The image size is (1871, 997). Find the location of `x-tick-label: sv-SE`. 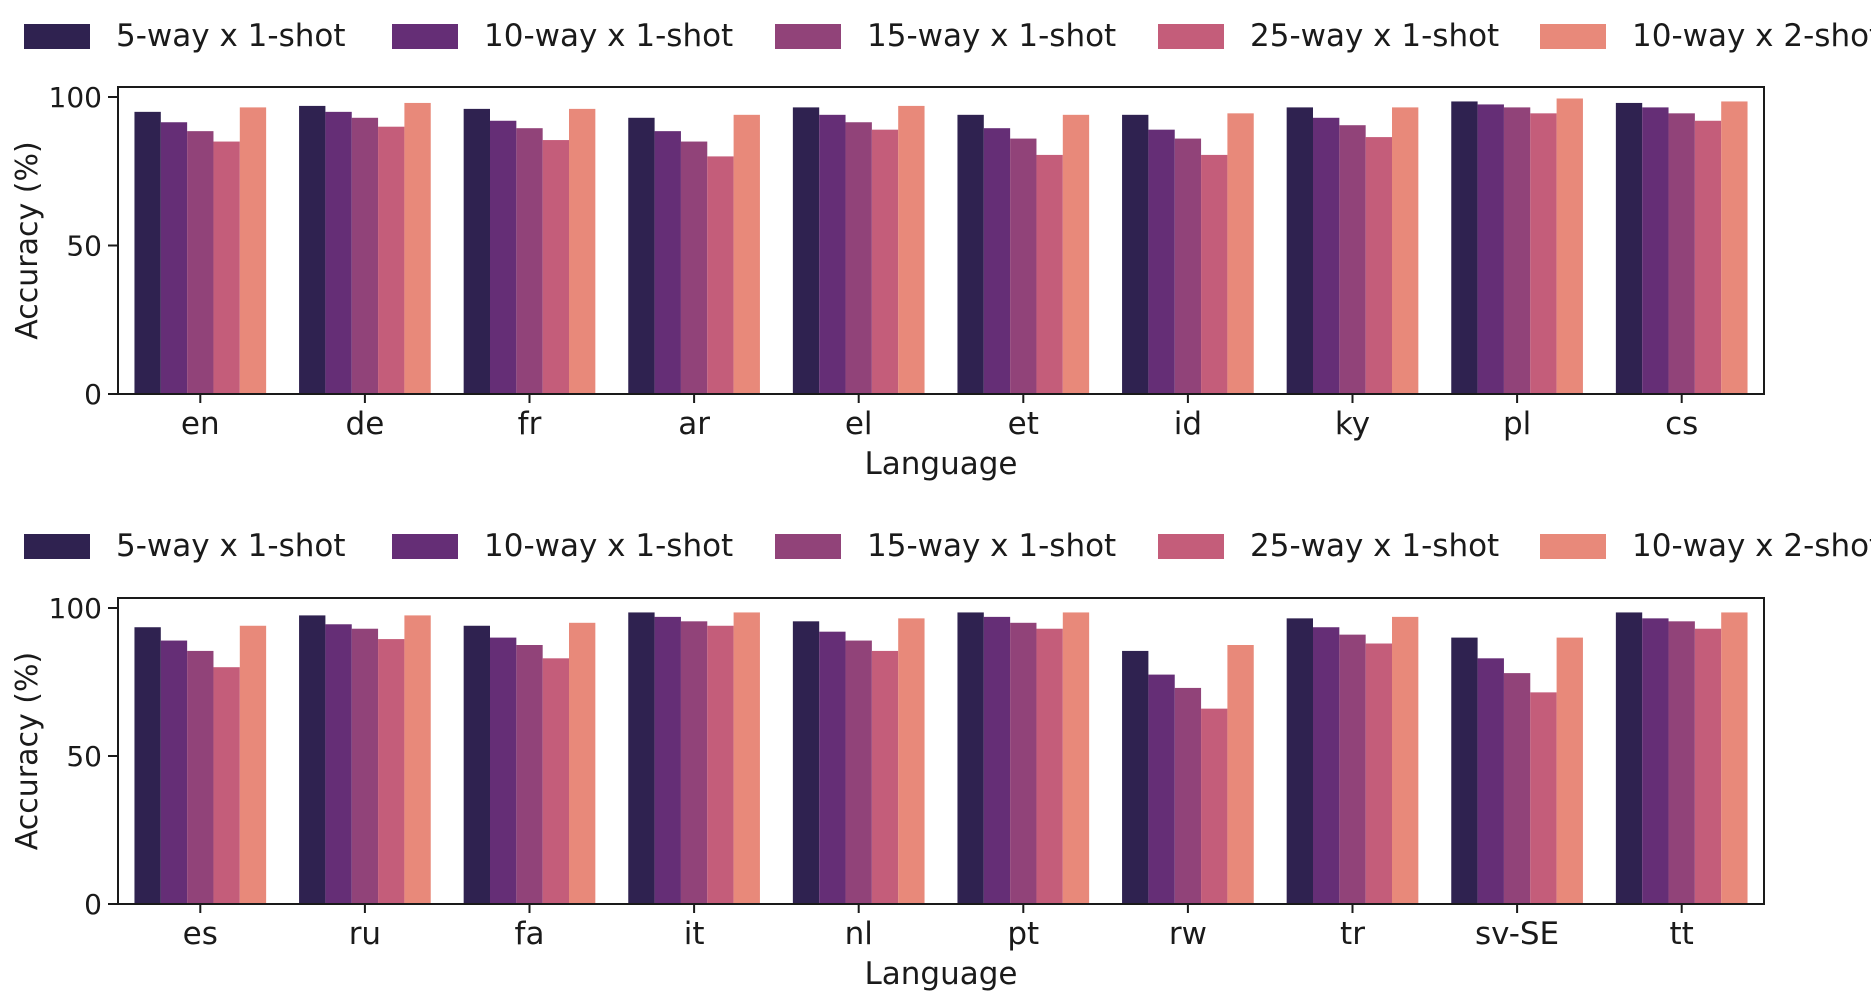

x-tick-label: sv-SE is located at coordinates (1517, 934).